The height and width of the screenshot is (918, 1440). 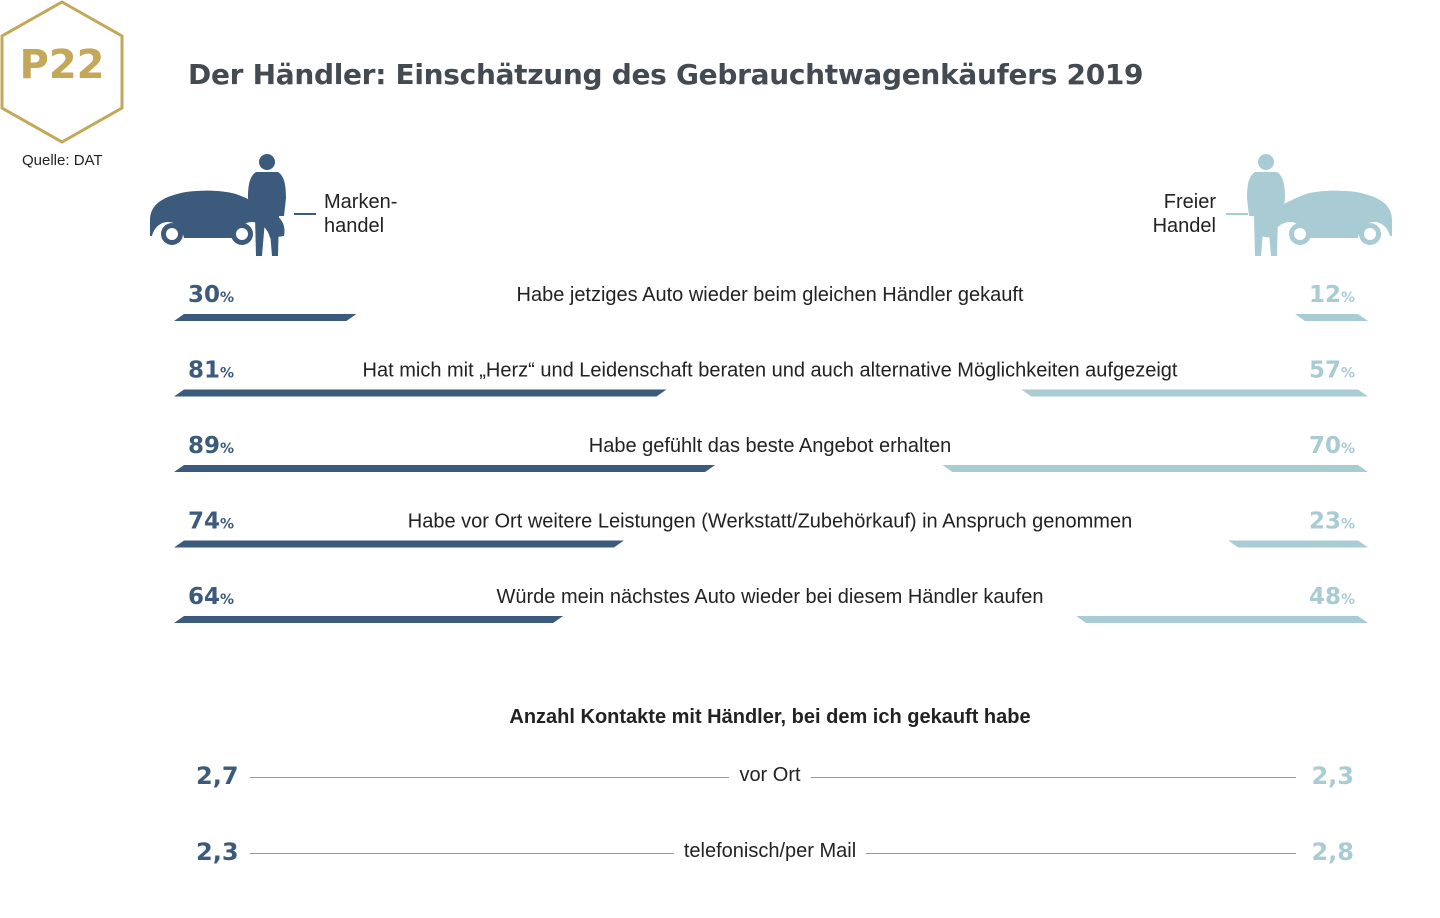 I want to click on contact-label: vor Ort, so click(x=770, y=775).